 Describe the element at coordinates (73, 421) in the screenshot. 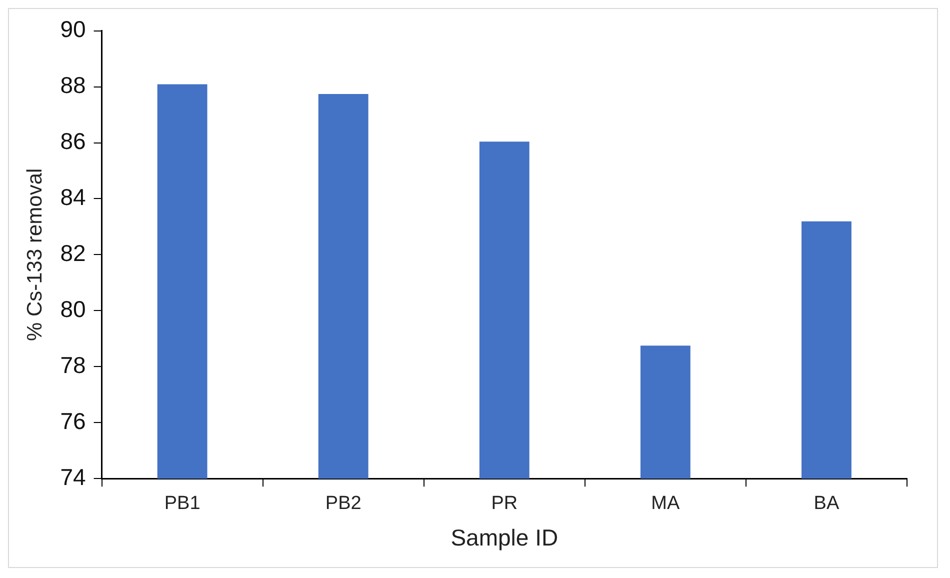

I see `y-tick-label: 76` at that location.